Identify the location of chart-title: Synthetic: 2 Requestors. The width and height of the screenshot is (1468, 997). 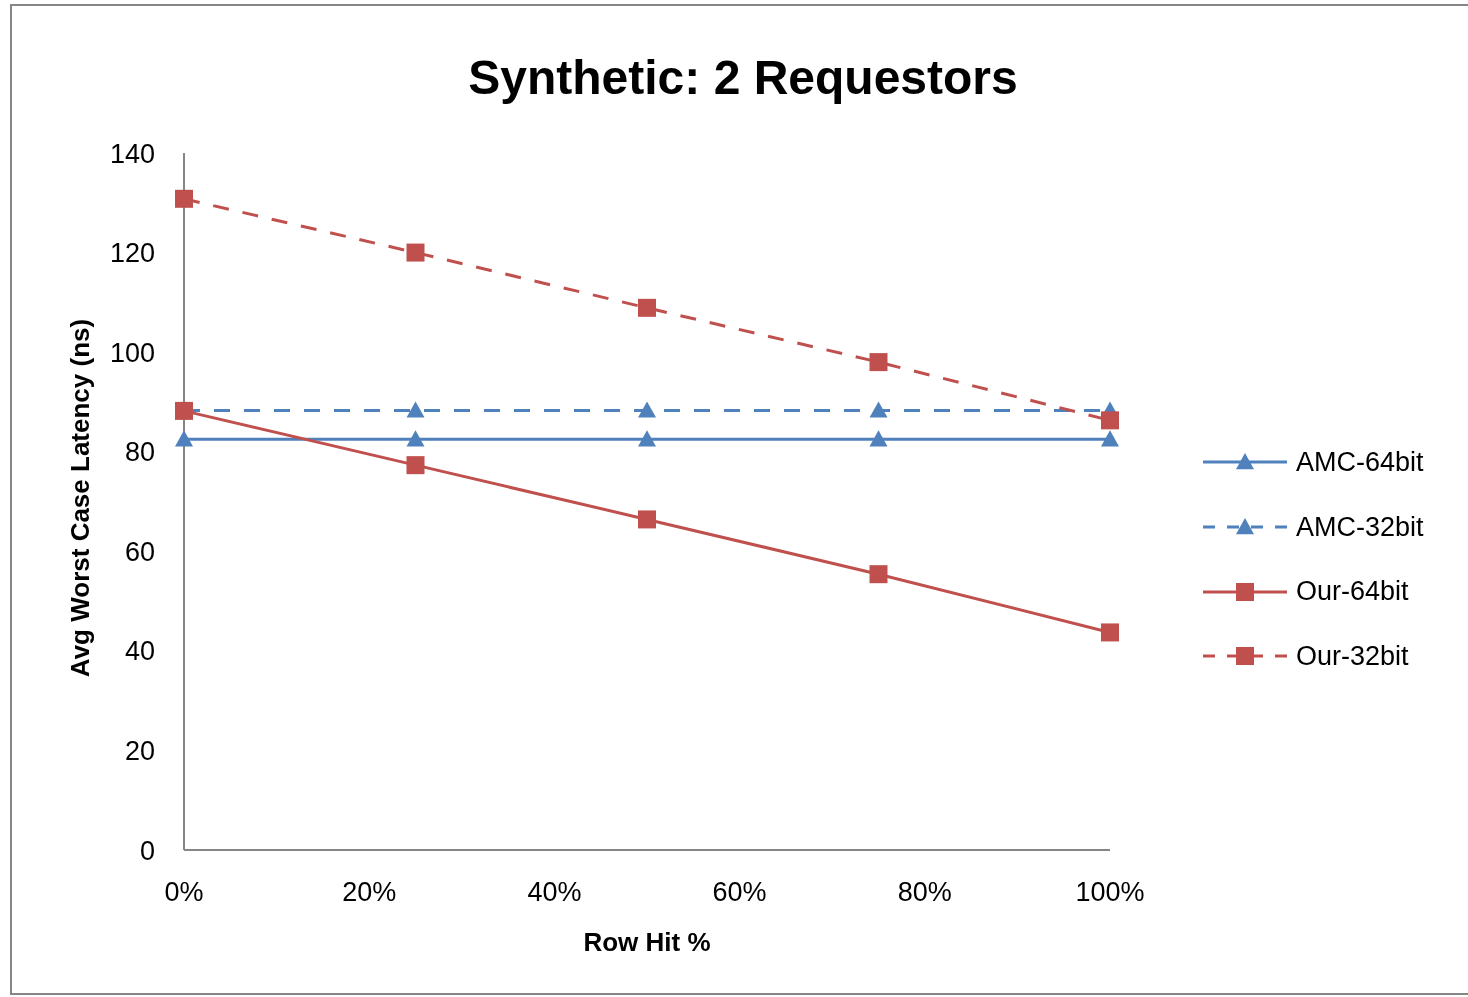
(743, 77).